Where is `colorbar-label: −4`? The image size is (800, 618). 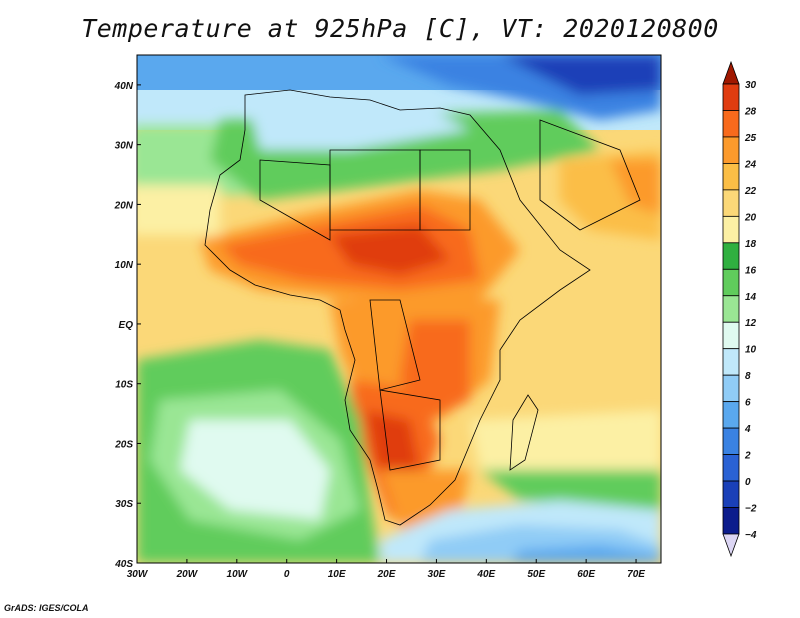
colorbar-label: −4 is located at coordinates (751, 535).